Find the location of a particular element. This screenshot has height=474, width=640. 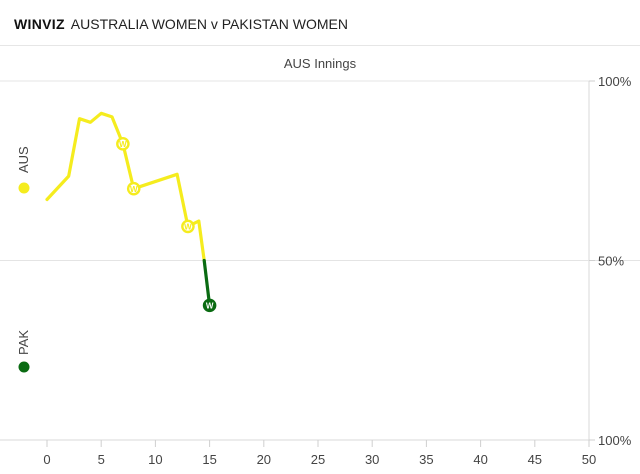

team-markers: AUS PAK is located at coordinates (23, 259).